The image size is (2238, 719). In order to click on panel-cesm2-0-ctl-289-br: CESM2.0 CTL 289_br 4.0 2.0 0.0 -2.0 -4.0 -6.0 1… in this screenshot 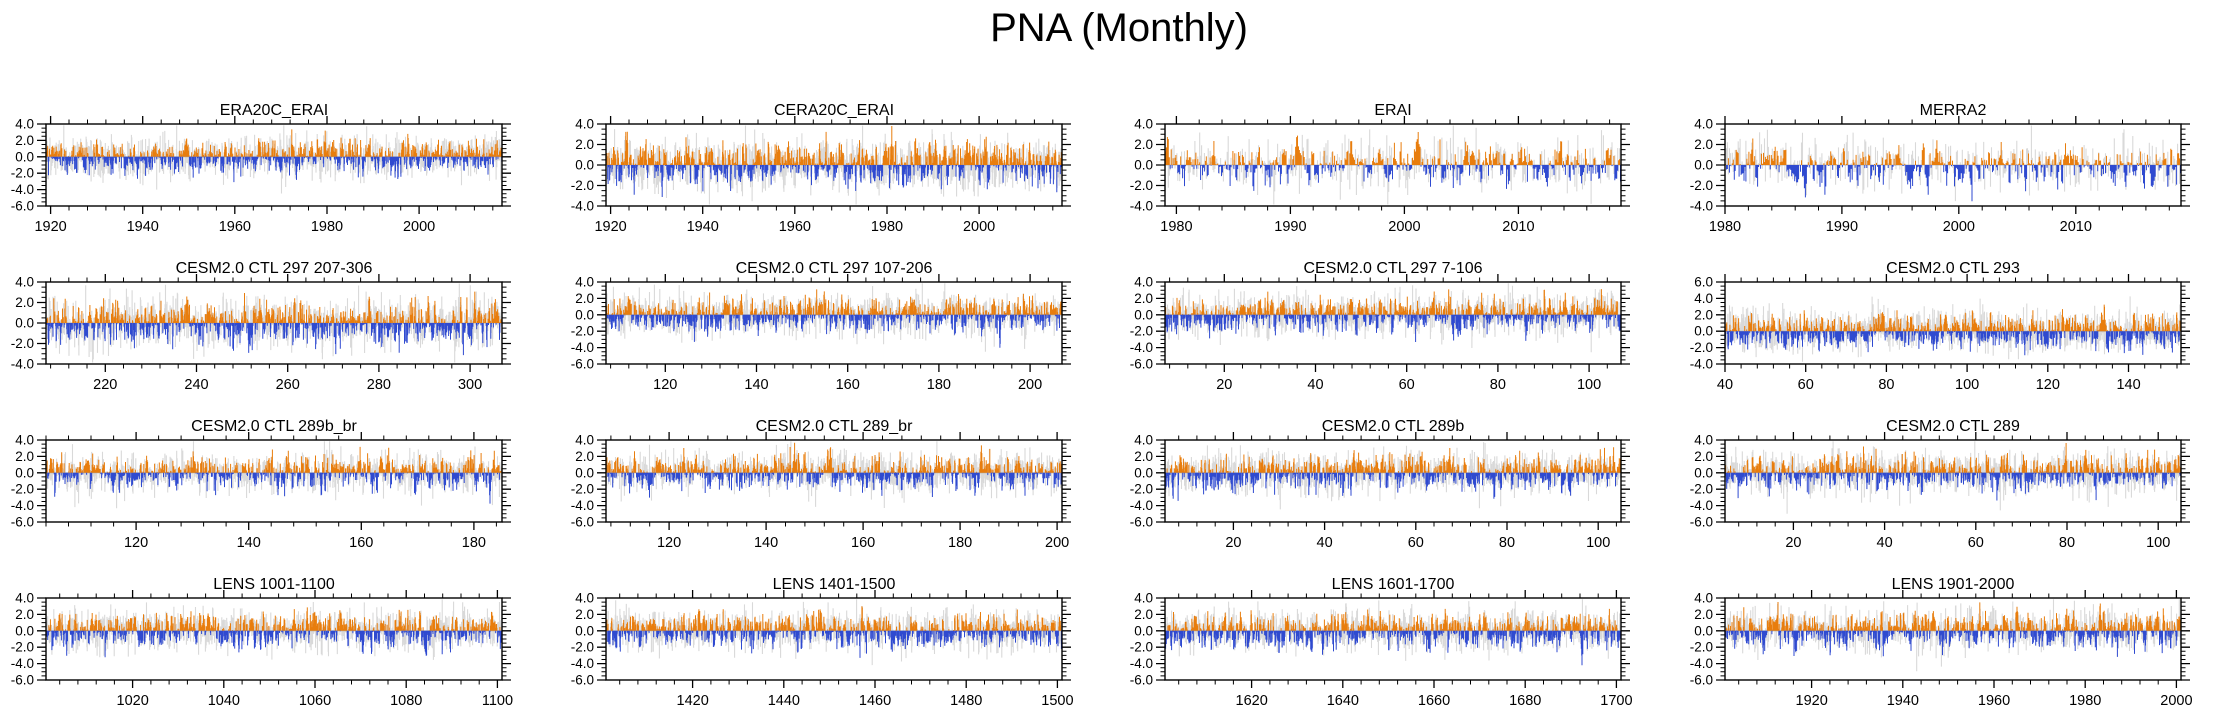, I will do `click(840, 479)`.